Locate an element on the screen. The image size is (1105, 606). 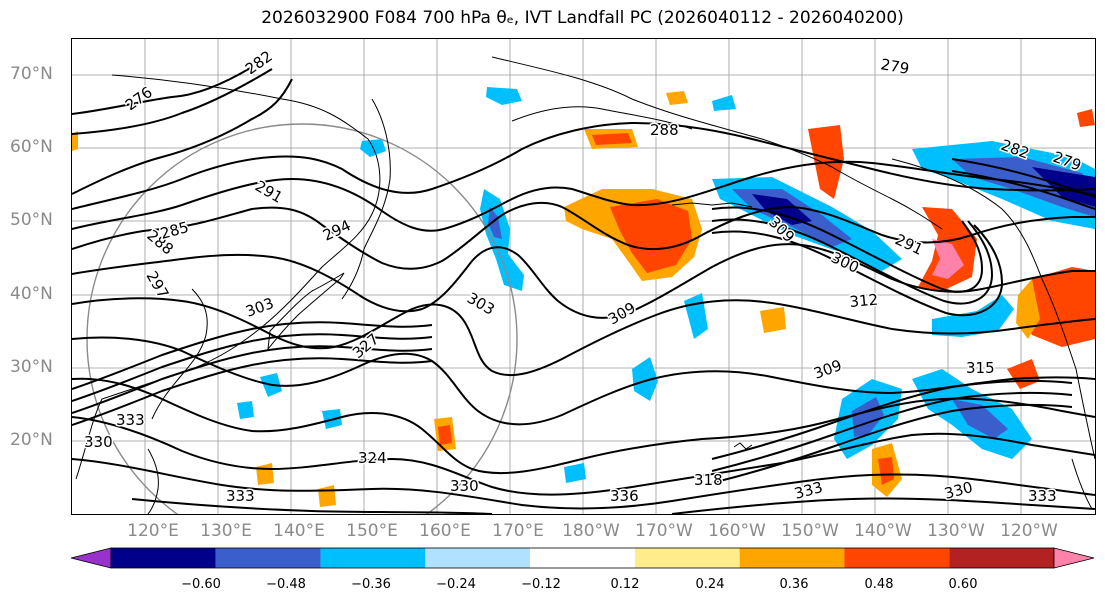
colorbar-tick-label: 0.60 is located at coordinates (963, 584).